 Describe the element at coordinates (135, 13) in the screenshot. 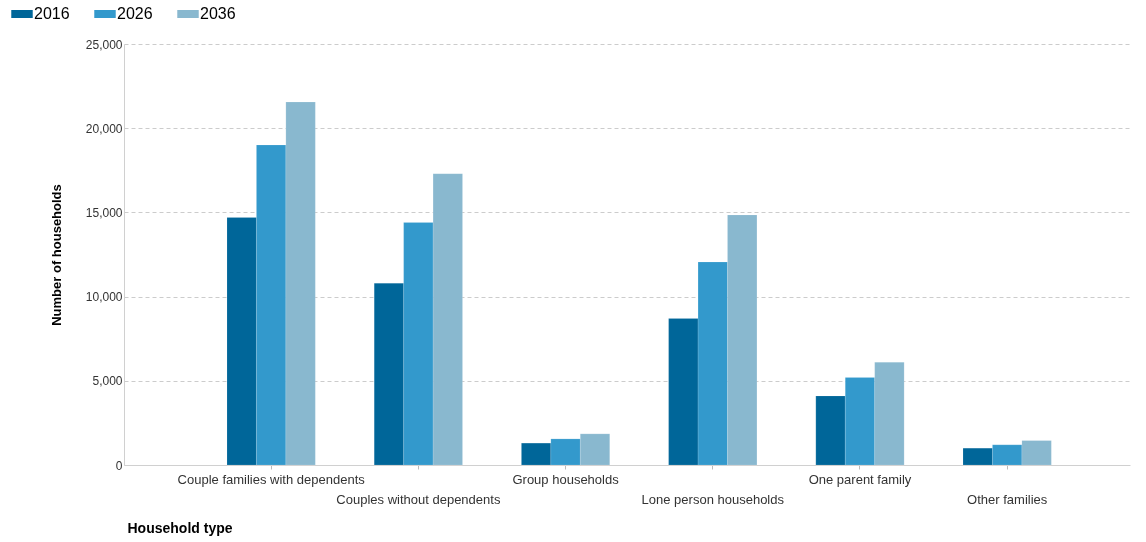

I see `legend-label: 2026` at that location.